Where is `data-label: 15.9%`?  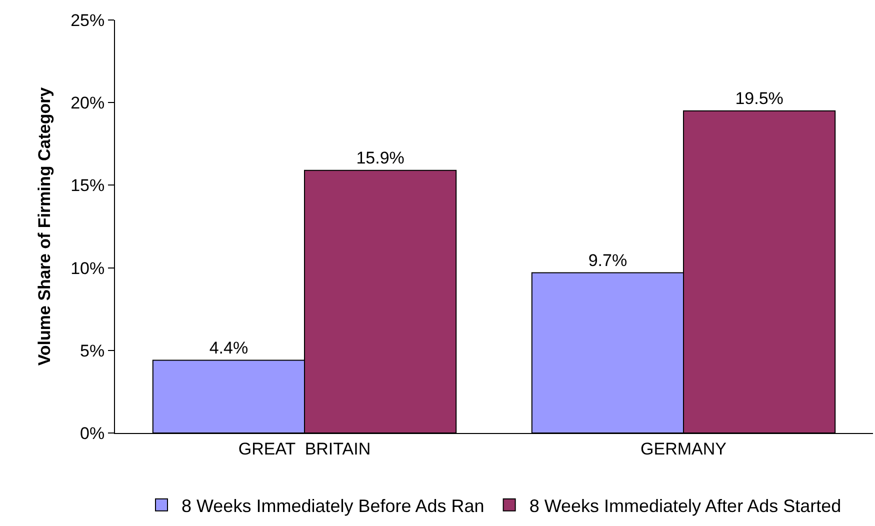
data-label: 15.9% is located at coordinates (380, 158).